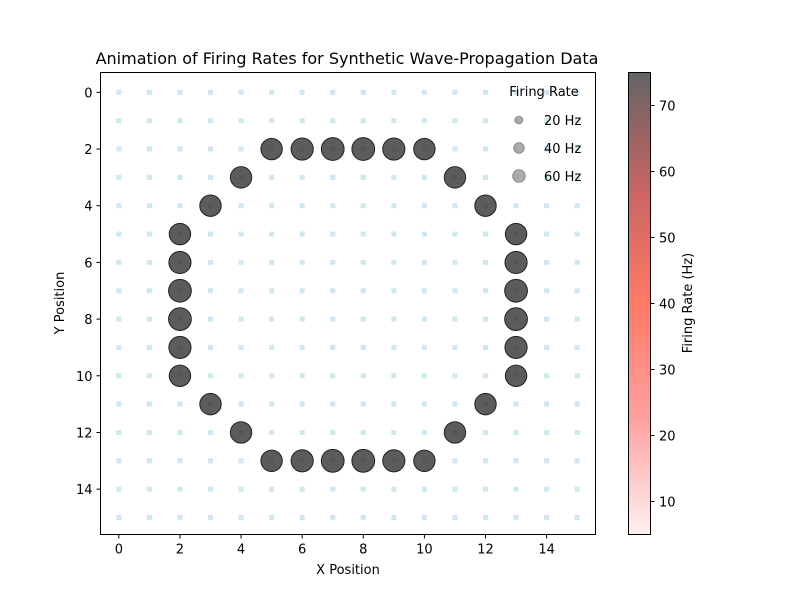  I want to click on colorbar-gradient, so click(639, 303).